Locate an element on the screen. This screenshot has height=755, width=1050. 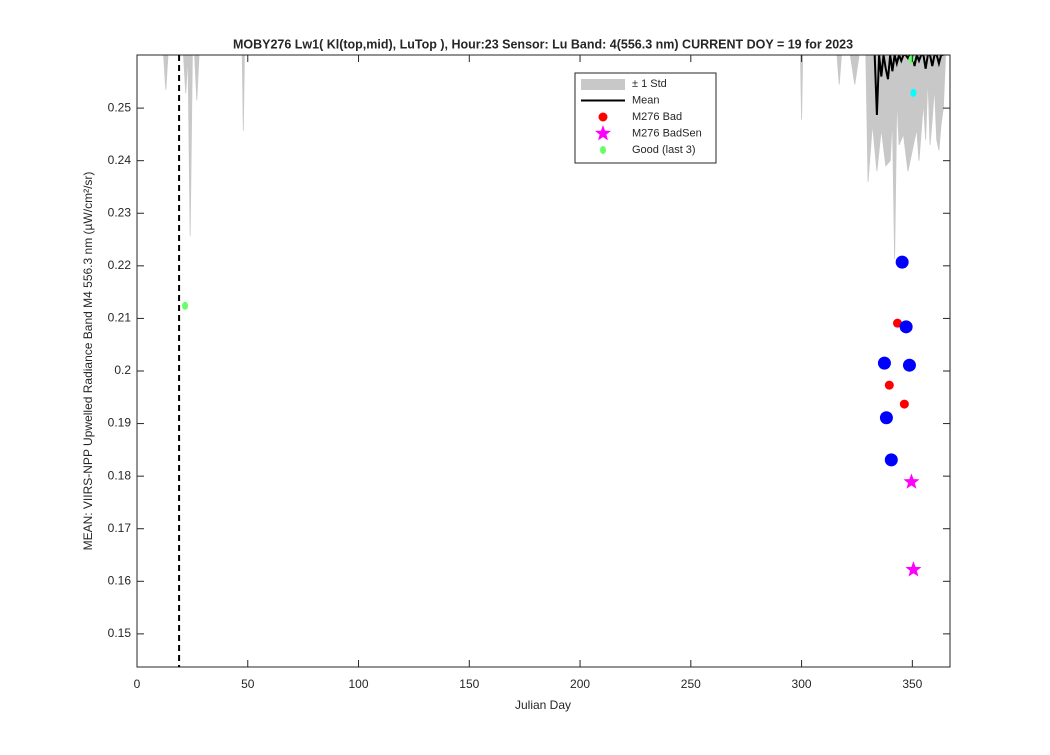
y-tick-label: 0.15 is located at coordinates (120, 633).